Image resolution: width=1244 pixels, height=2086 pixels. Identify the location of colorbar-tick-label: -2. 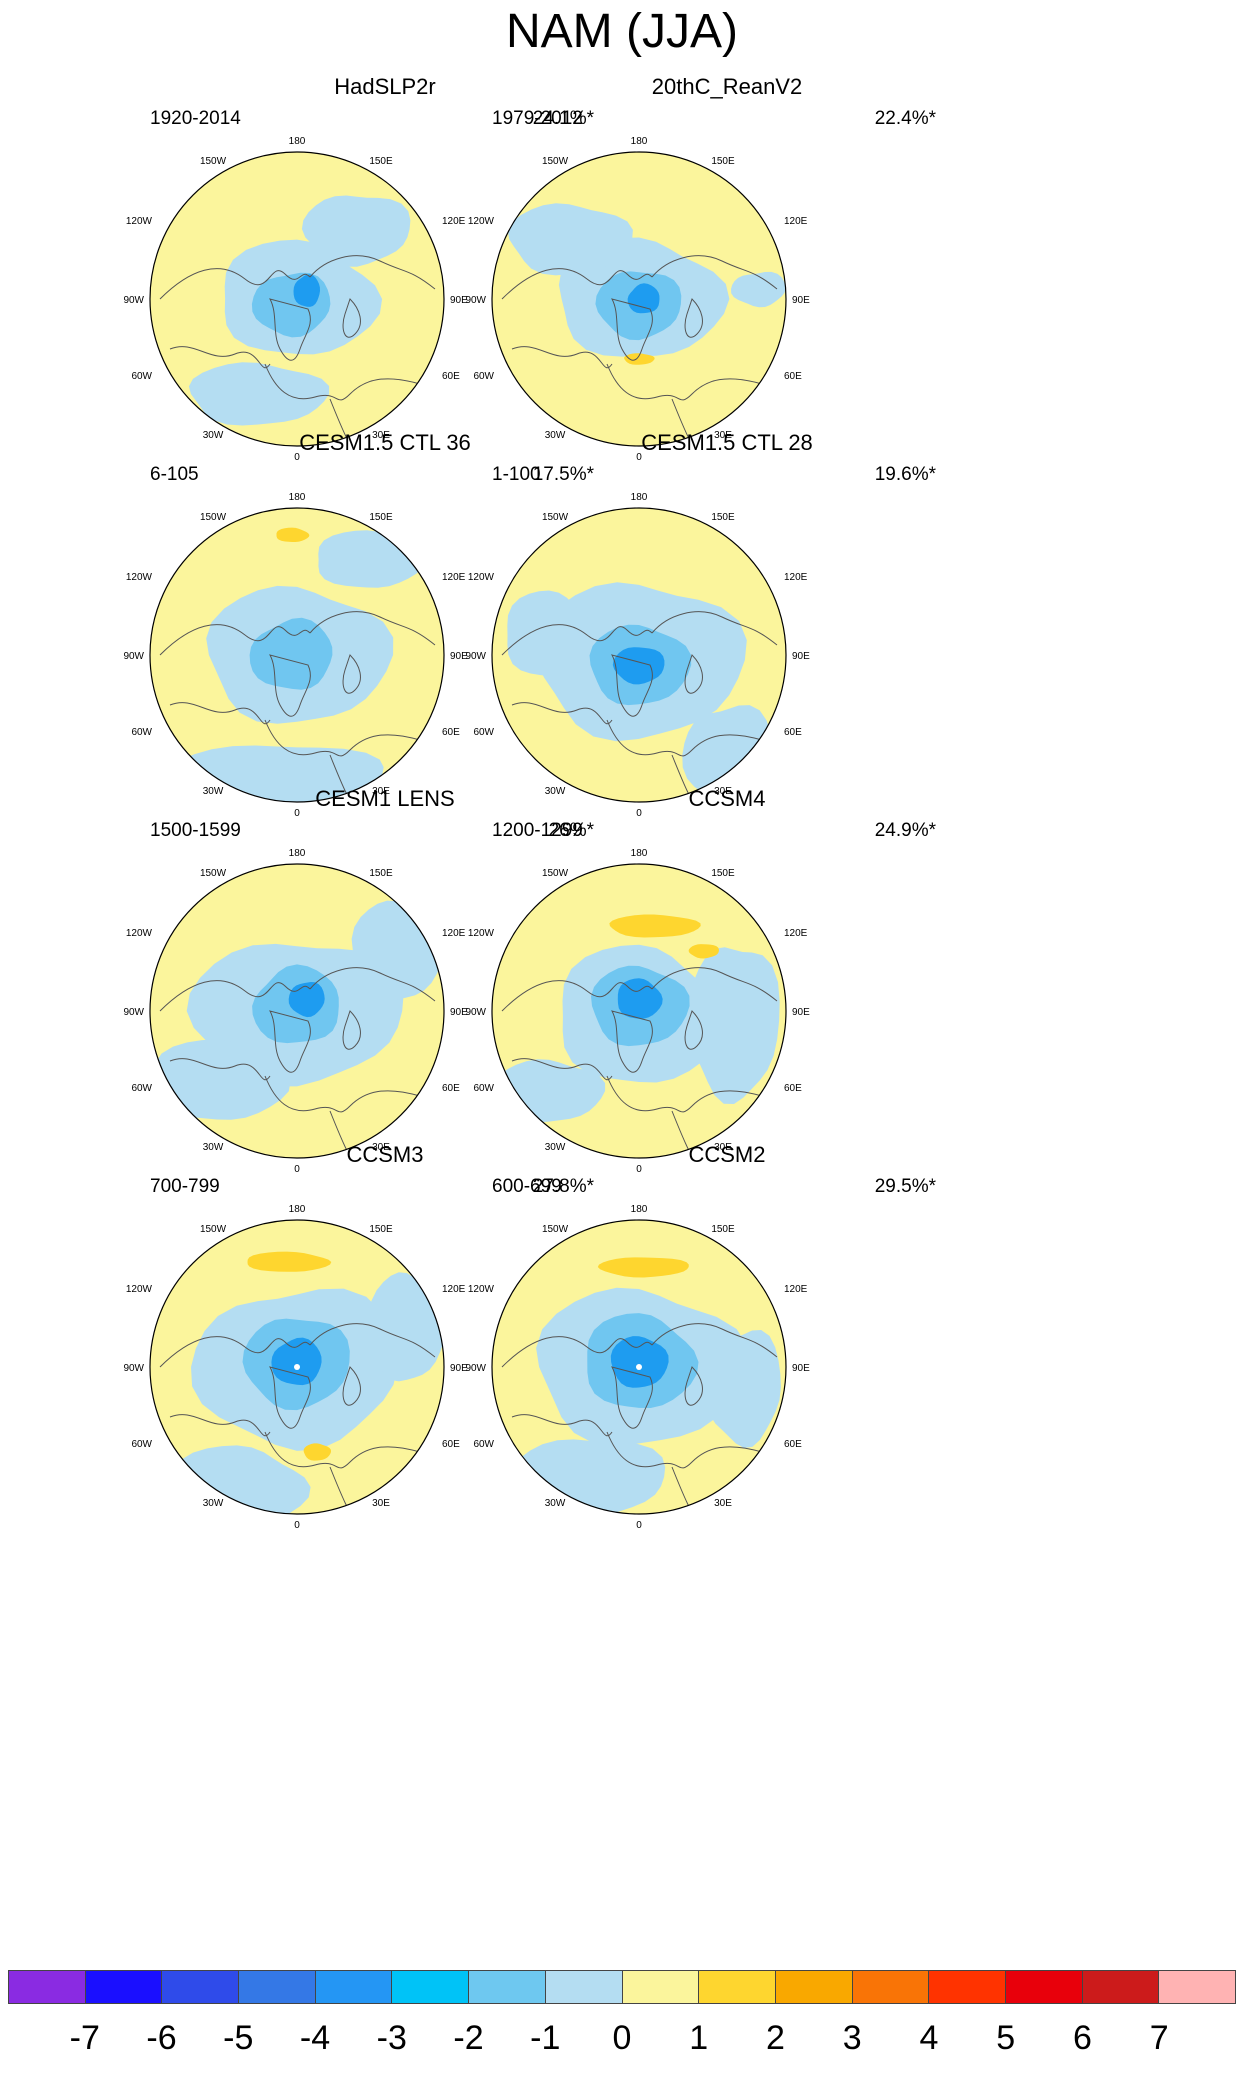
(468, 2038).